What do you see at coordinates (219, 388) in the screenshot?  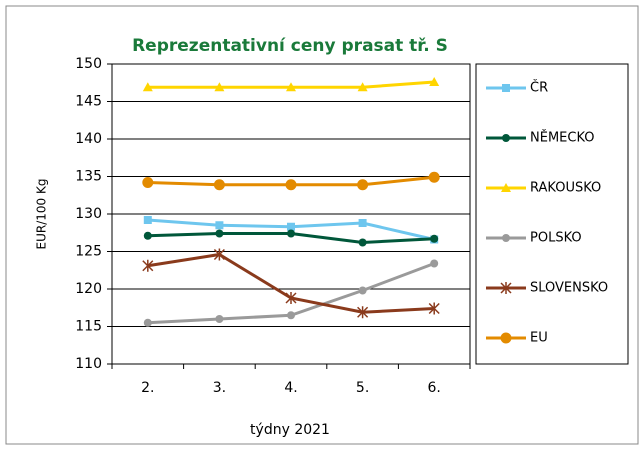 I see `x-tick-label: 3.` at bounding box center [219, 388].